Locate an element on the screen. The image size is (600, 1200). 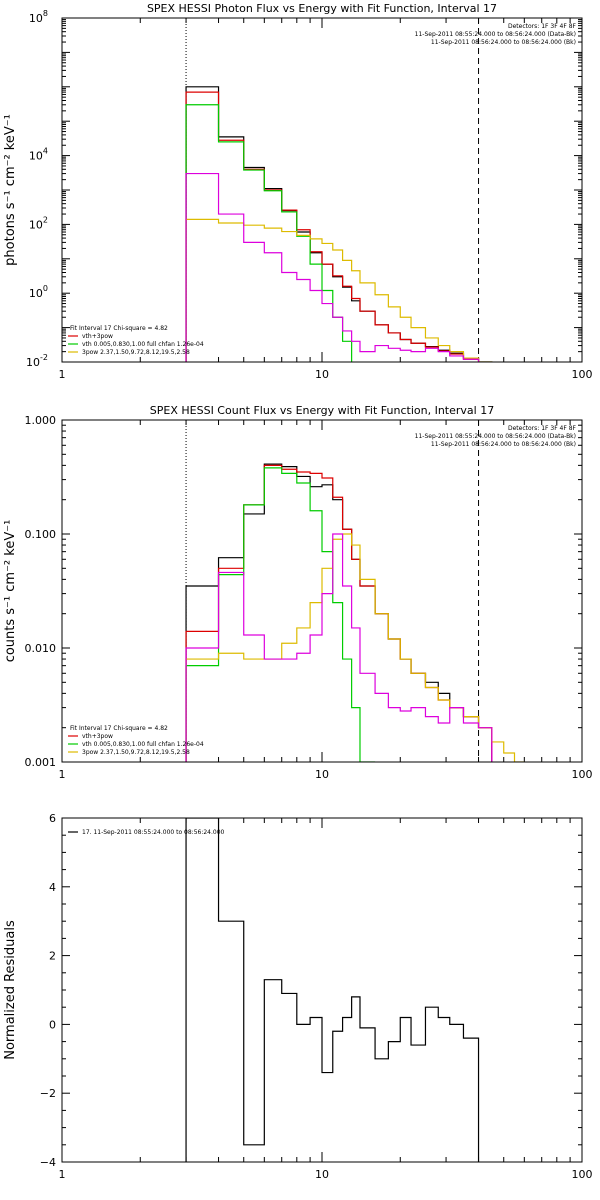
y-tick-label: 4 is located at coordinates (52, 887).